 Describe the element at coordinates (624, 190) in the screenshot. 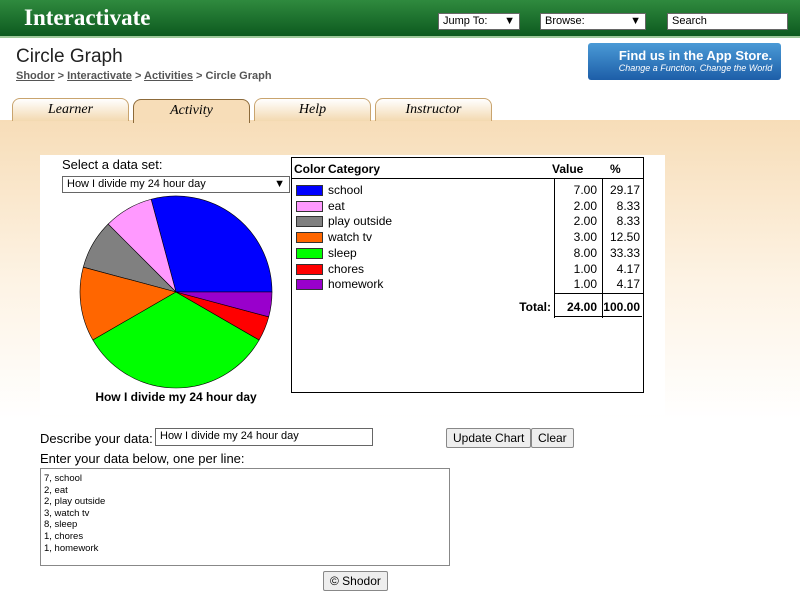

I see `percent: 29.17` at that location.